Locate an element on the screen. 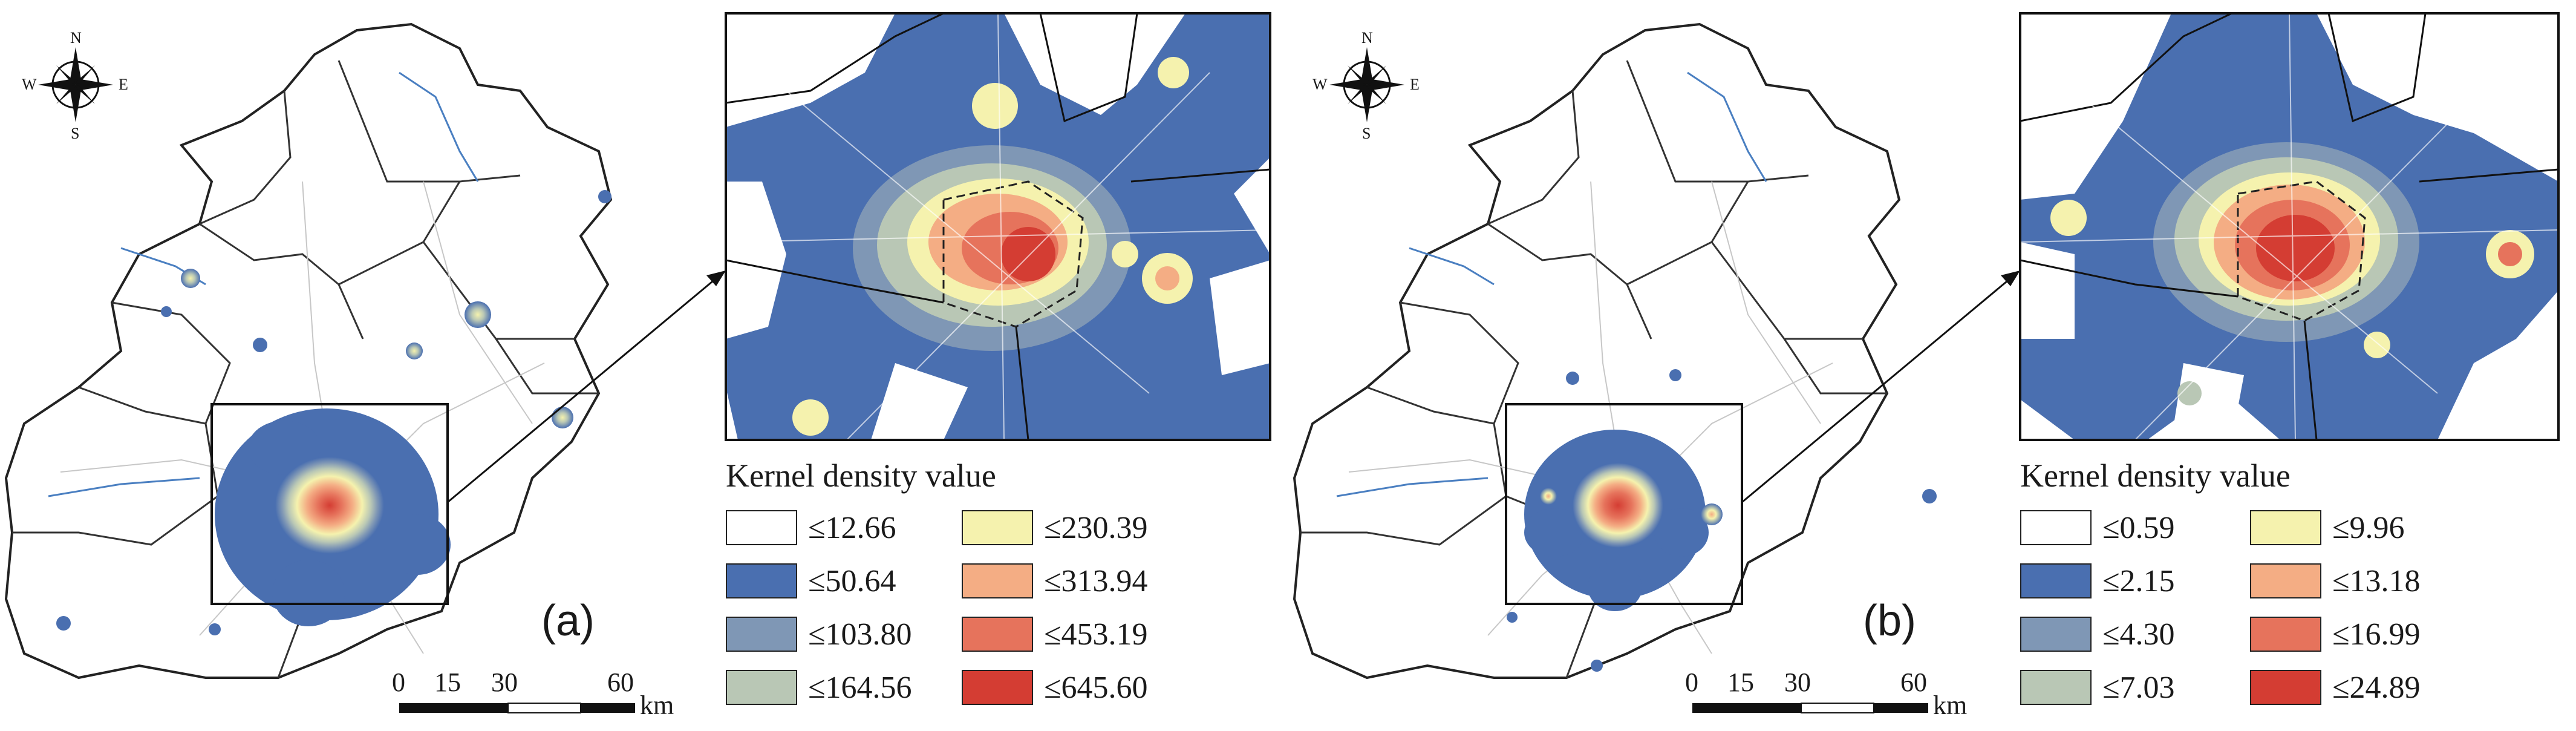 The width and height of the screenshot is (2576, 731). legend-label: ≤164.56 is located at coordinates (860, 687).